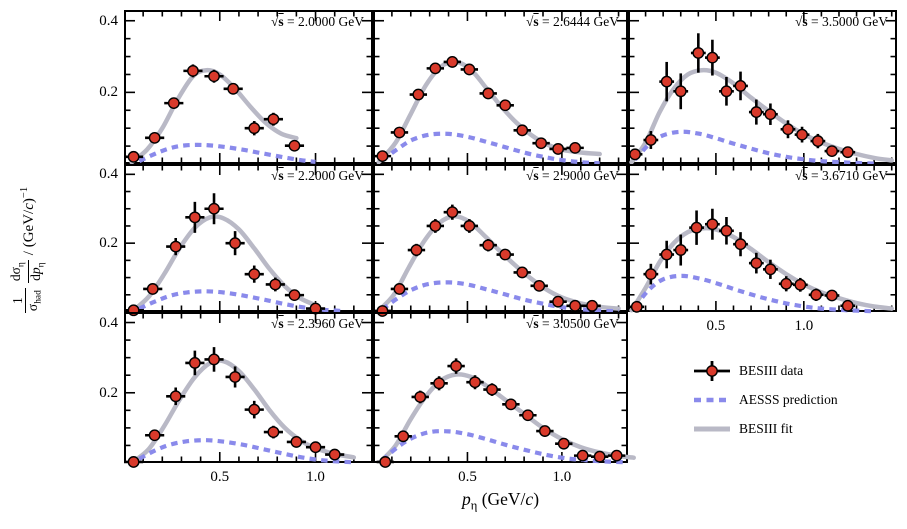 The width and height of the screenshot is (907, 529). I want to click on panel-sqrt-s-3.6710-gev: √s = 3.6710 GeV, so click(762, 239).